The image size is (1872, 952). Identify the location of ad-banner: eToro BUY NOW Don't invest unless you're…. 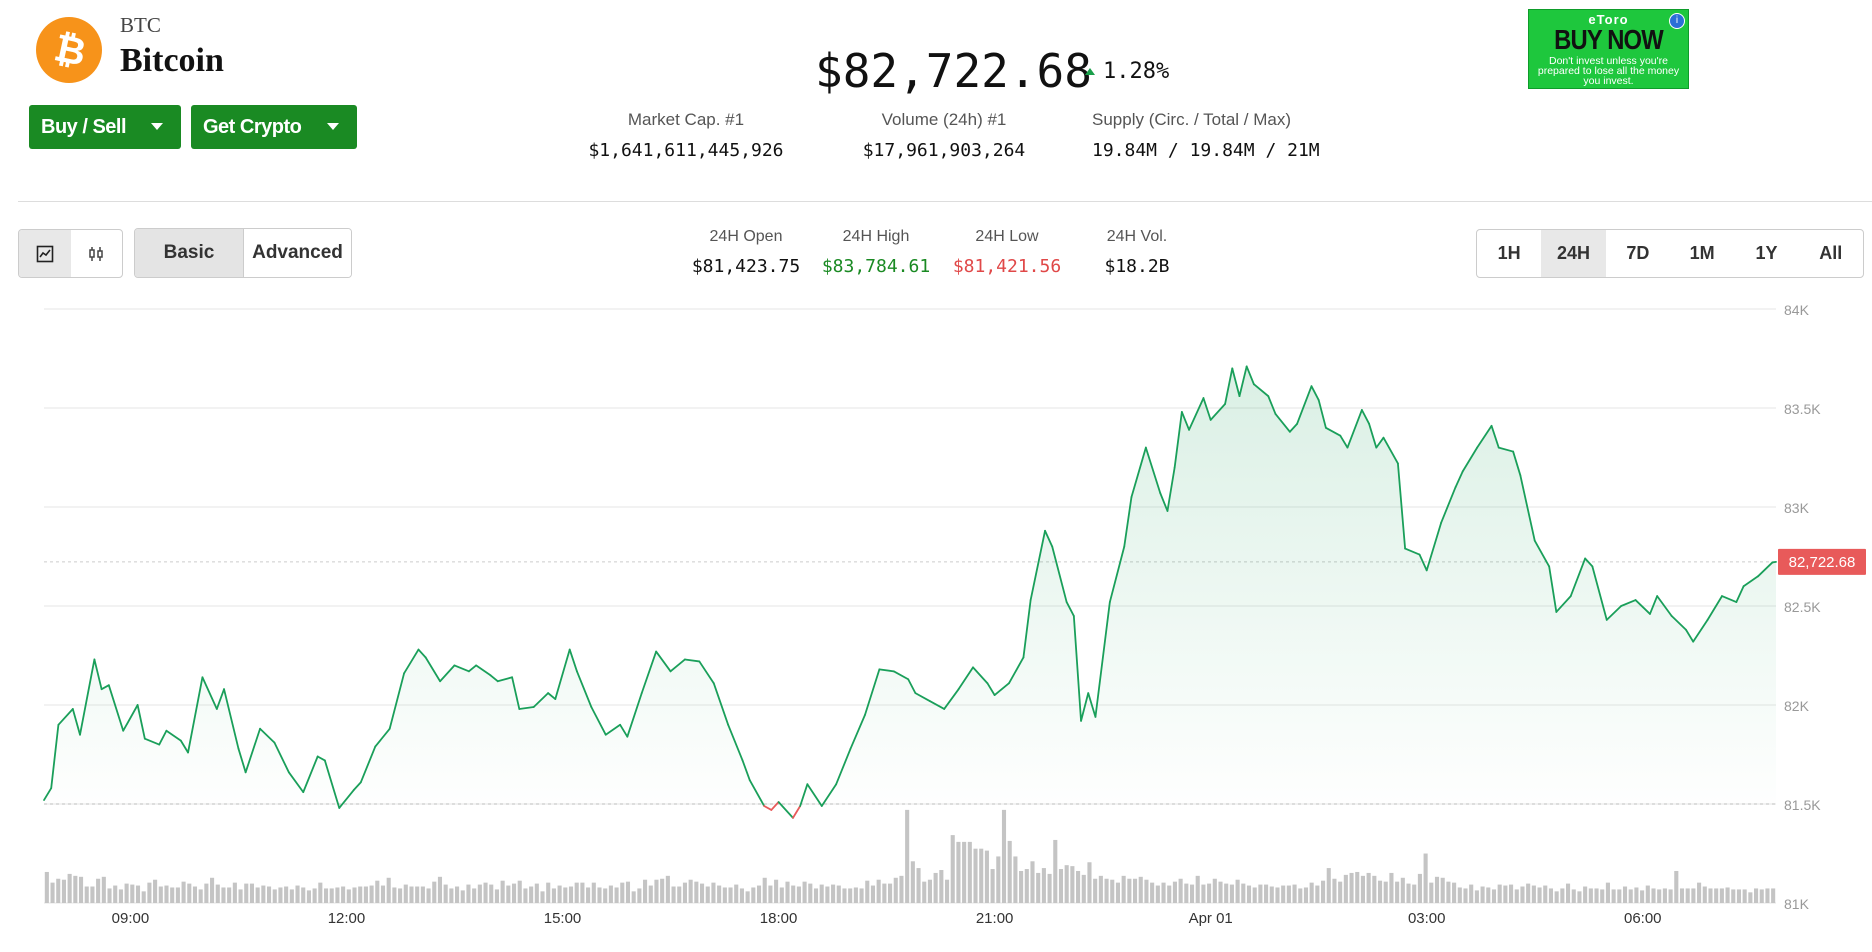
(1608, 49).